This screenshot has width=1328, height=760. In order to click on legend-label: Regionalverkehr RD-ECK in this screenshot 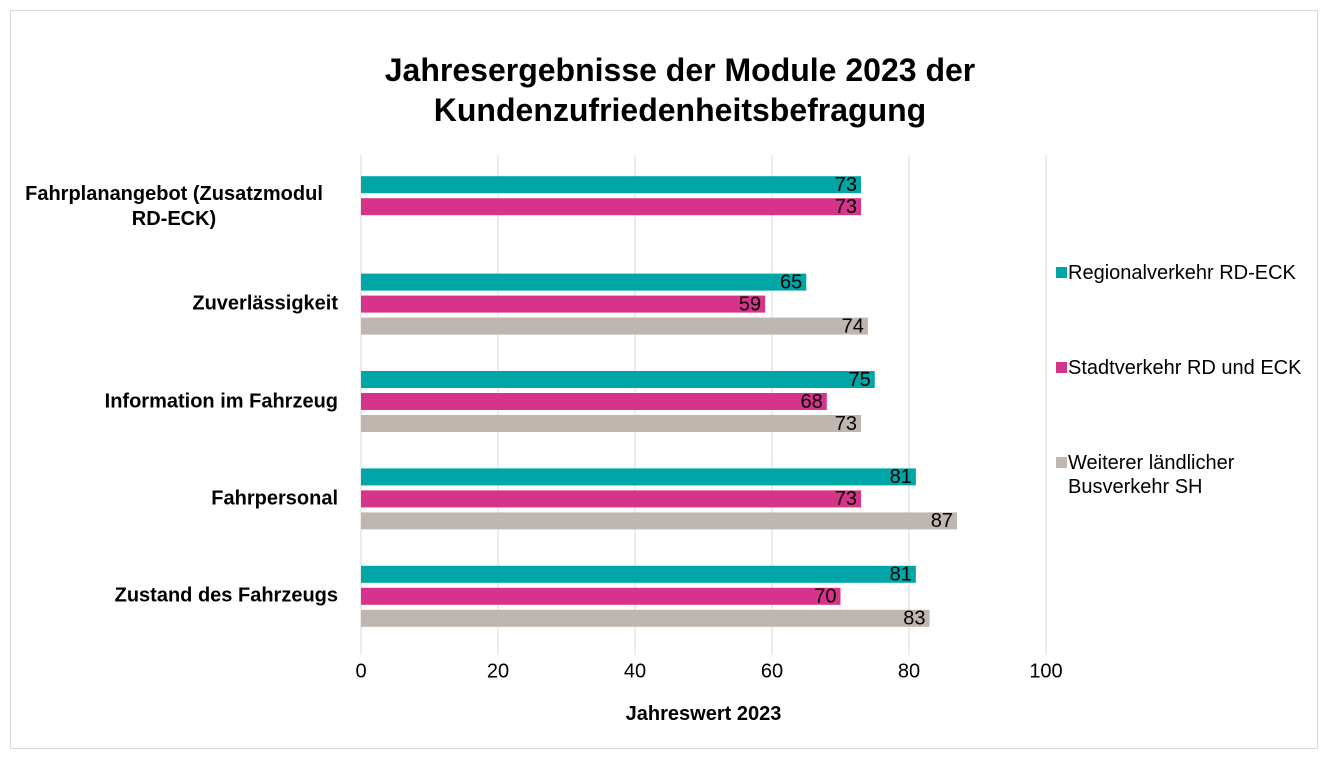, I will do `click(1182, 273)`.